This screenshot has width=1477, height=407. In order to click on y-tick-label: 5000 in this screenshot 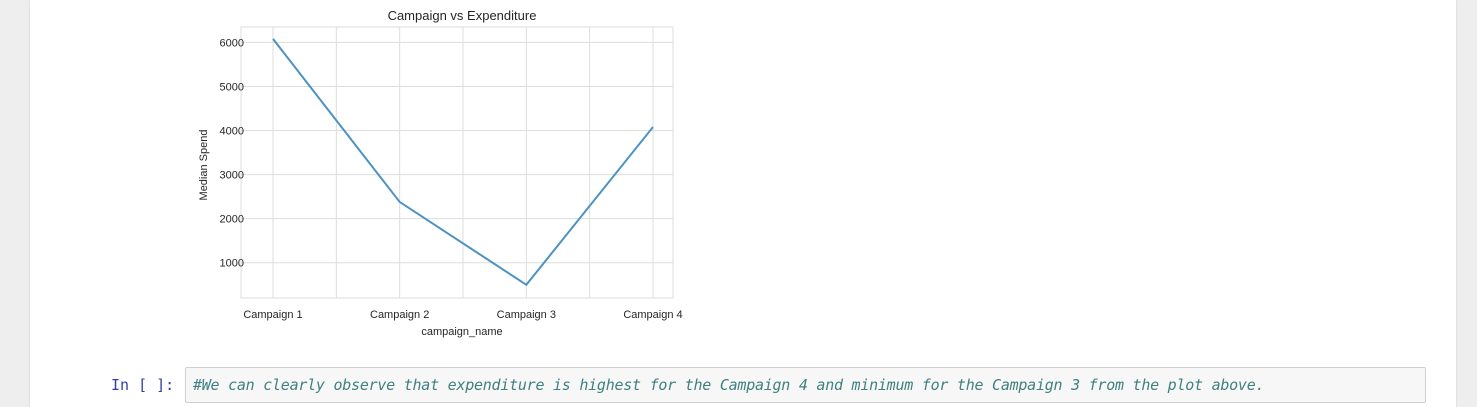, I will do `click(232, 87)`.